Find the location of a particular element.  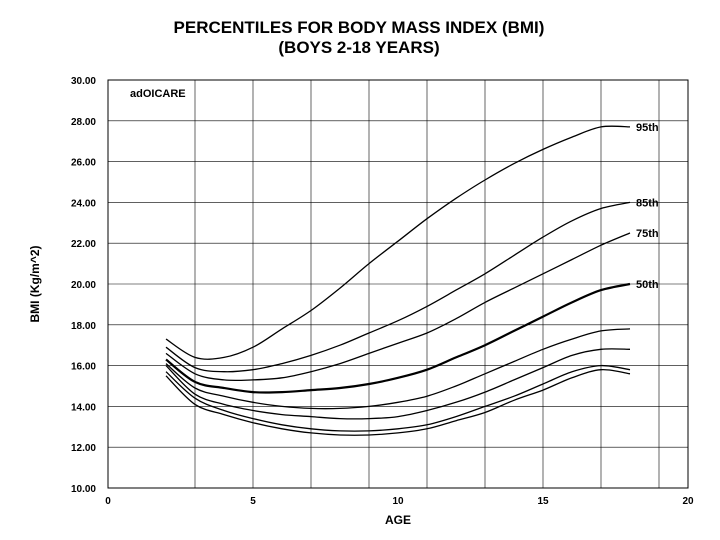

y-tick-label: 30.00 is located at coordinates (83, 81).